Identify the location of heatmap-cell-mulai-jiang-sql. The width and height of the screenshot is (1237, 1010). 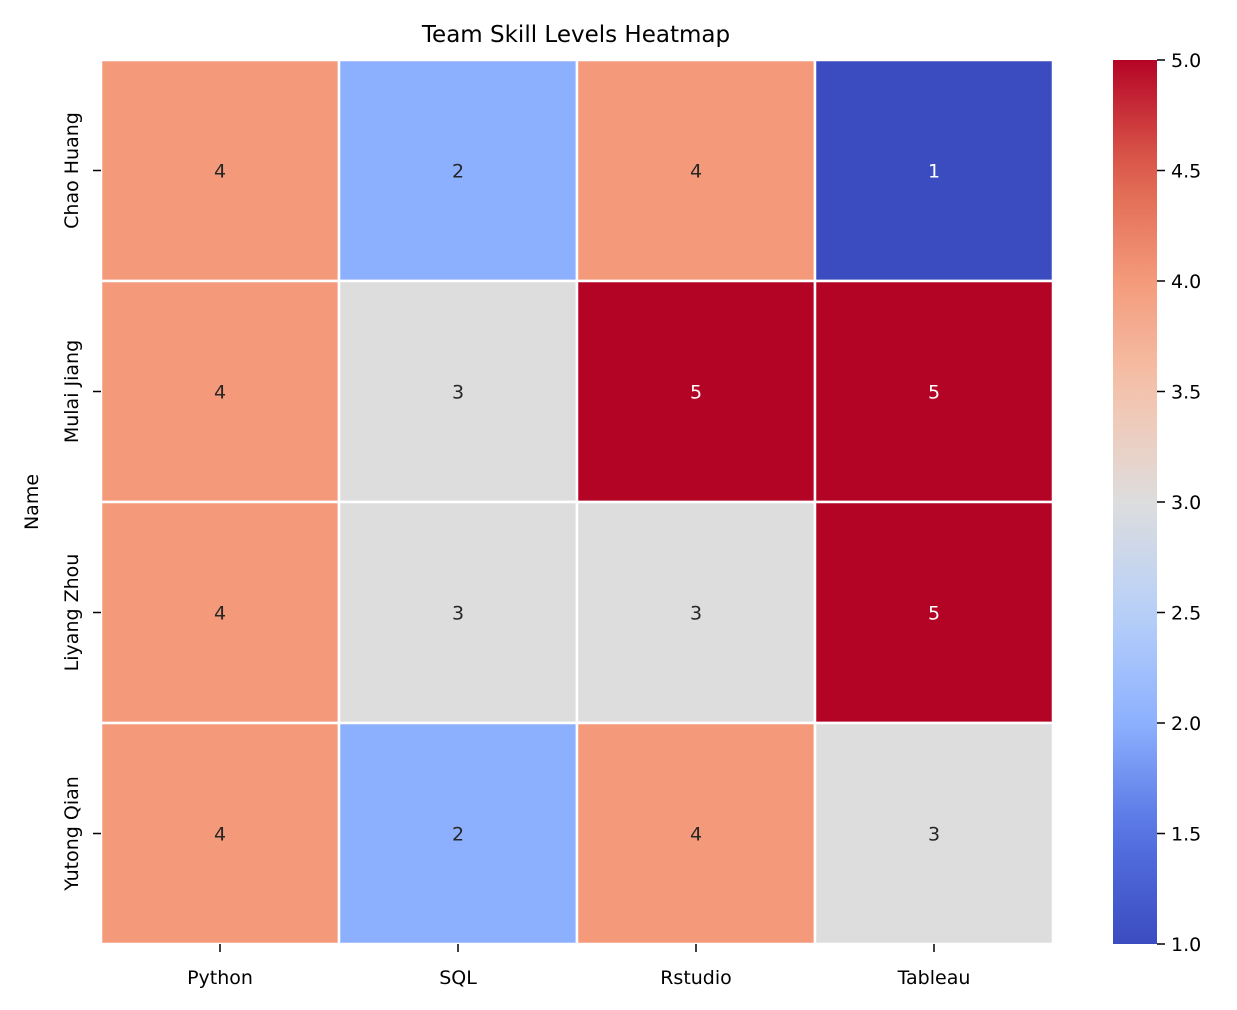
(458, 391).